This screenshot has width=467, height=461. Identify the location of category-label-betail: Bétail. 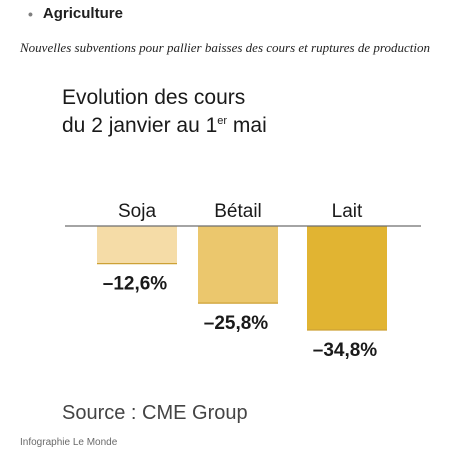
(238, 211).